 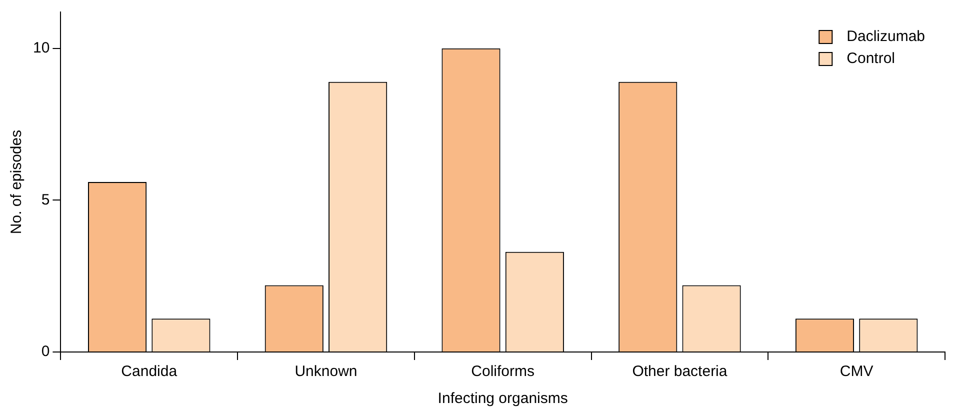 I want to click on y-axis-title: No. of episodes, so click(x=17, y=182).